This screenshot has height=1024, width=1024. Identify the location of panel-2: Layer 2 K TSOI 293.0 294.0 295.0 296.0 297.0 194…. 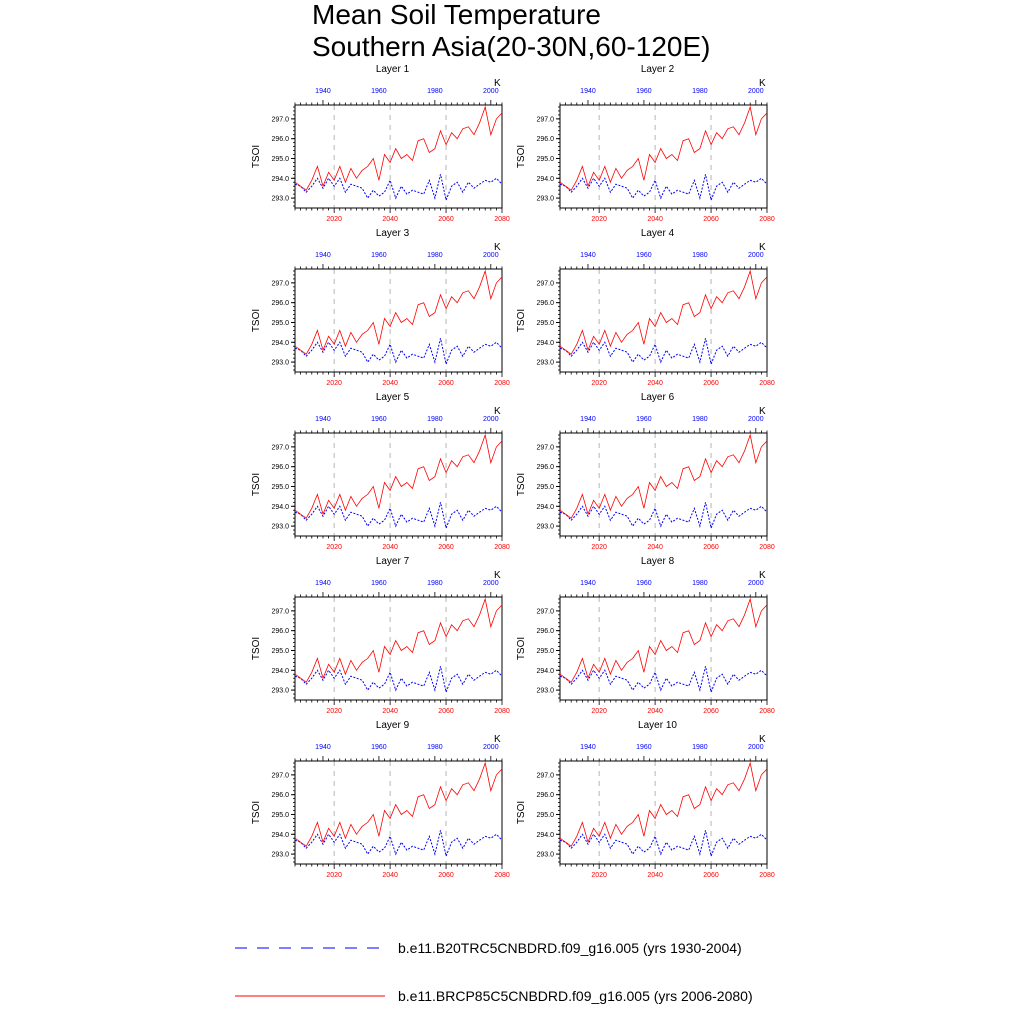
(645, 143).